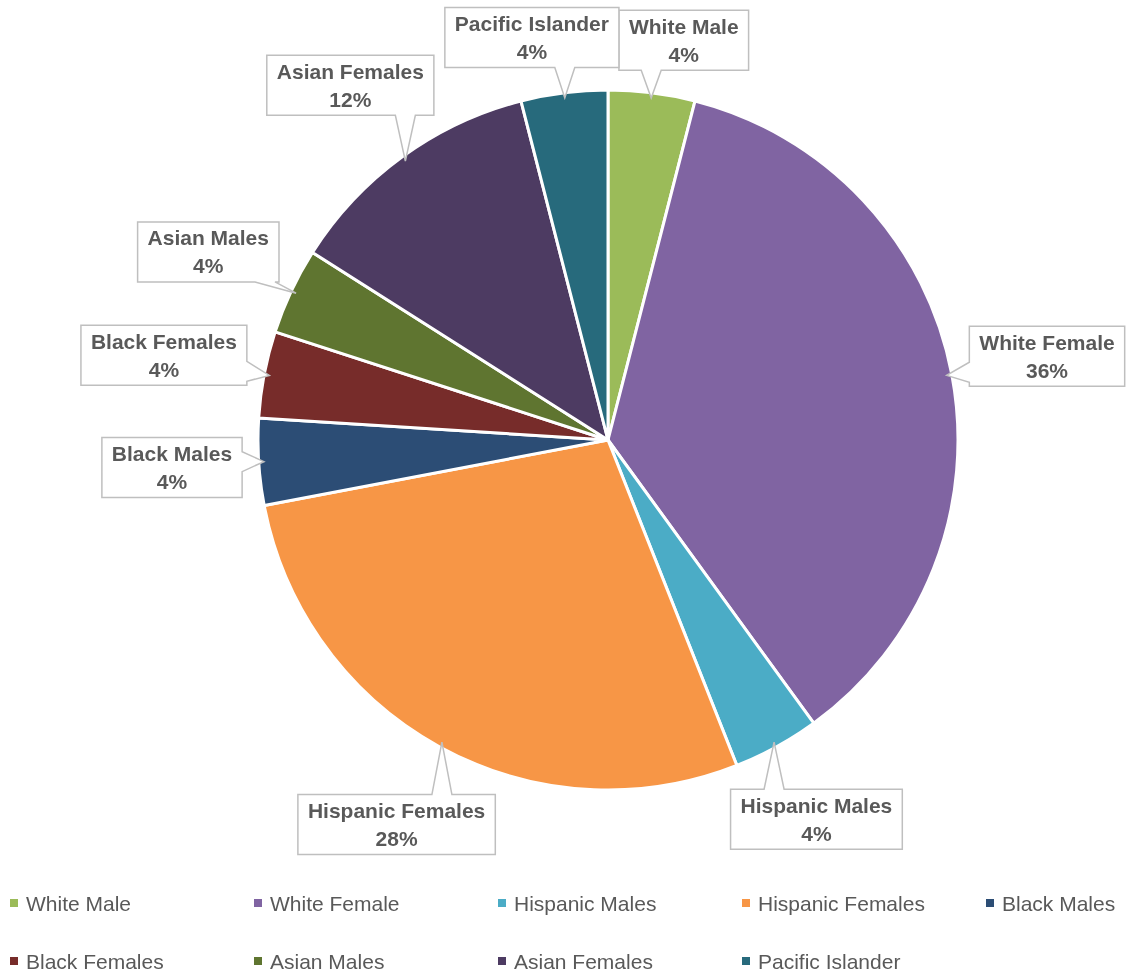  What do you see at coordinates (79, 903) in the screenshot?
I see `legend-label: White Male` at bounding box center [79, 903].